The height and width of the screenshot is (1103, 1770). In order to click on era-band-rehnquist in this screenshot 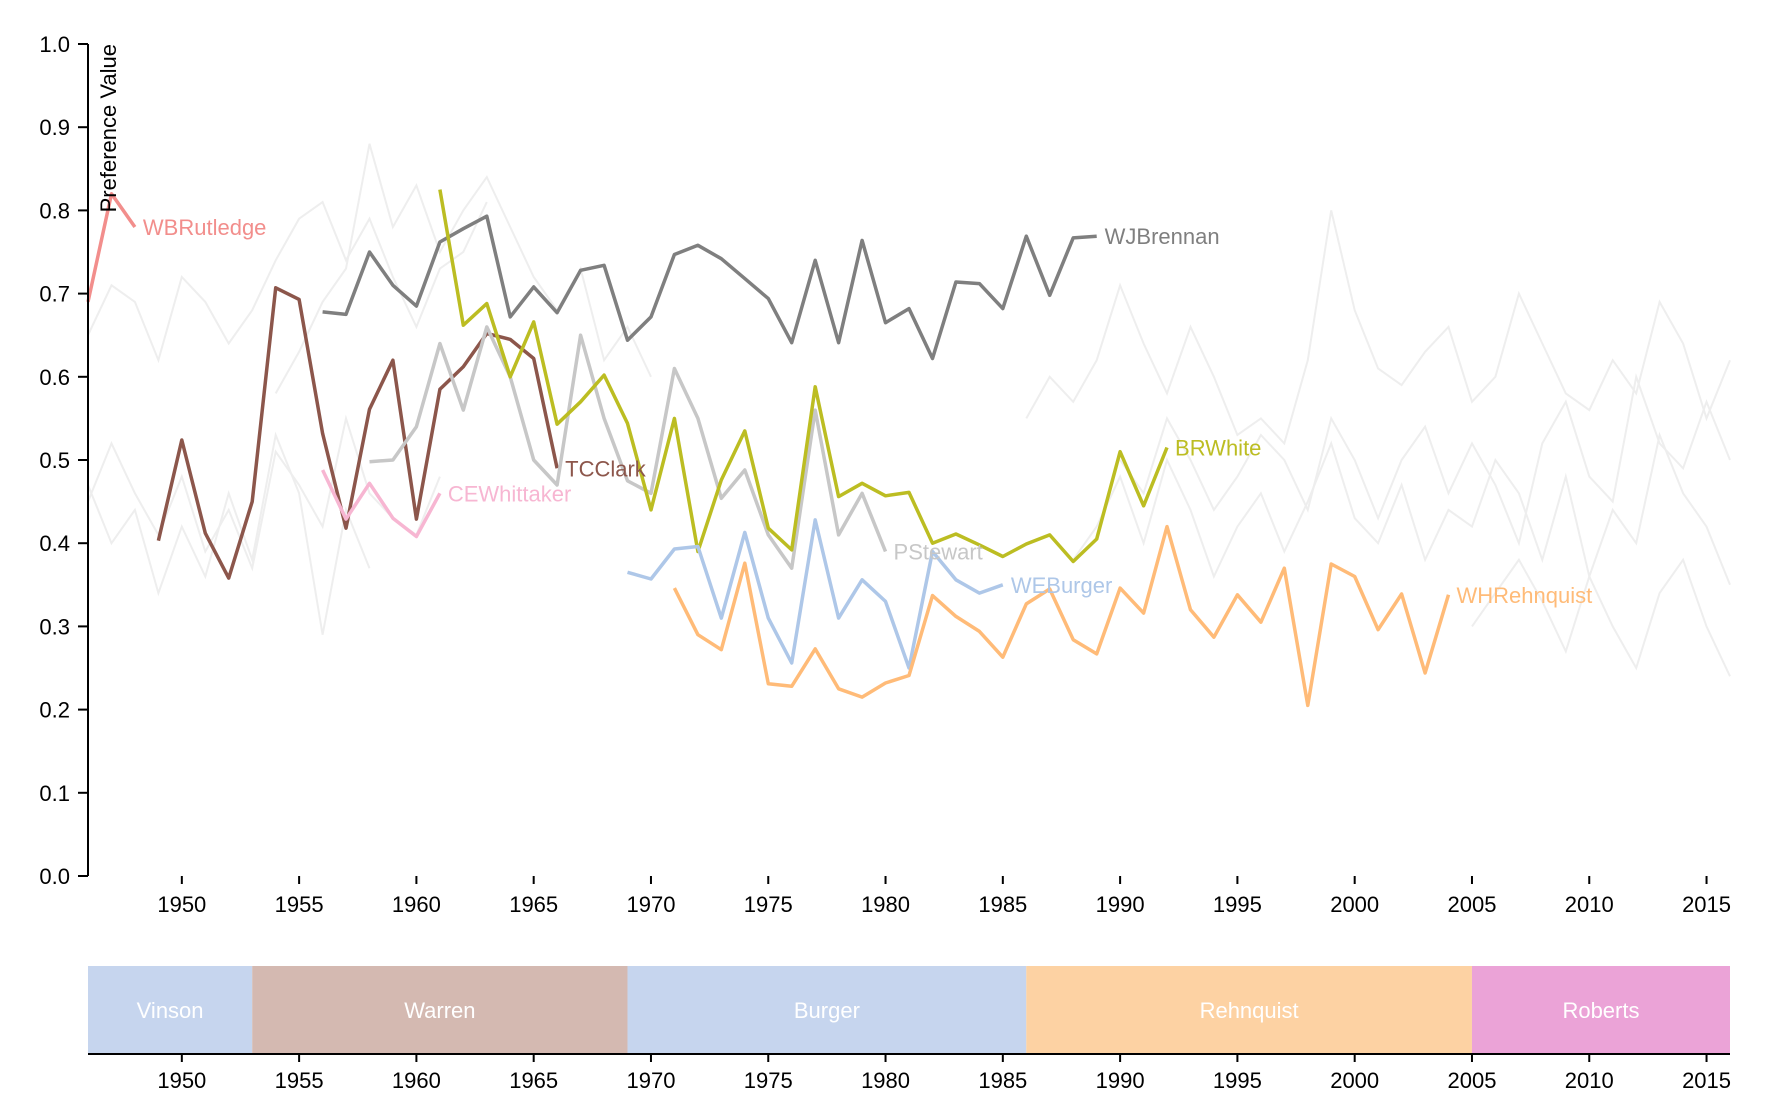, I will do `click(1249, 1010)`.